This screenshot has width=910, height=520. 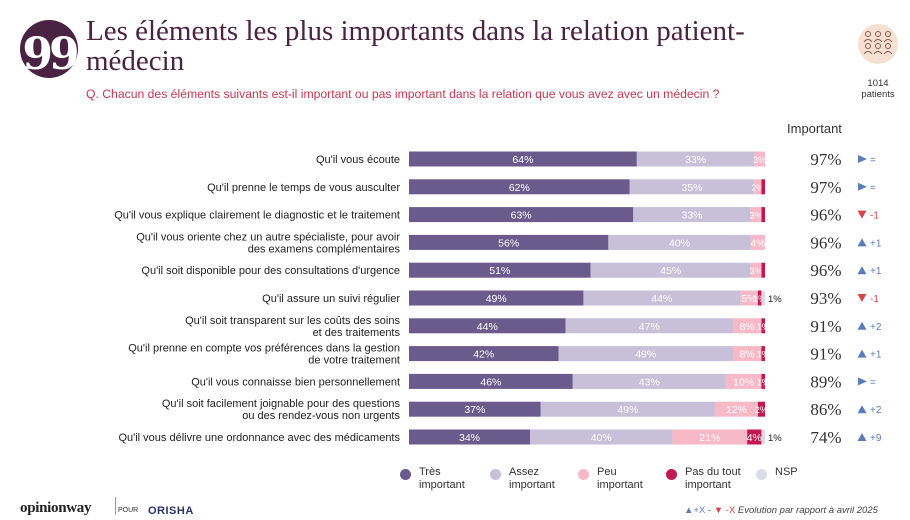 I want to click on evolution-note-down: ▼ -X, so click(x=724, y=510).